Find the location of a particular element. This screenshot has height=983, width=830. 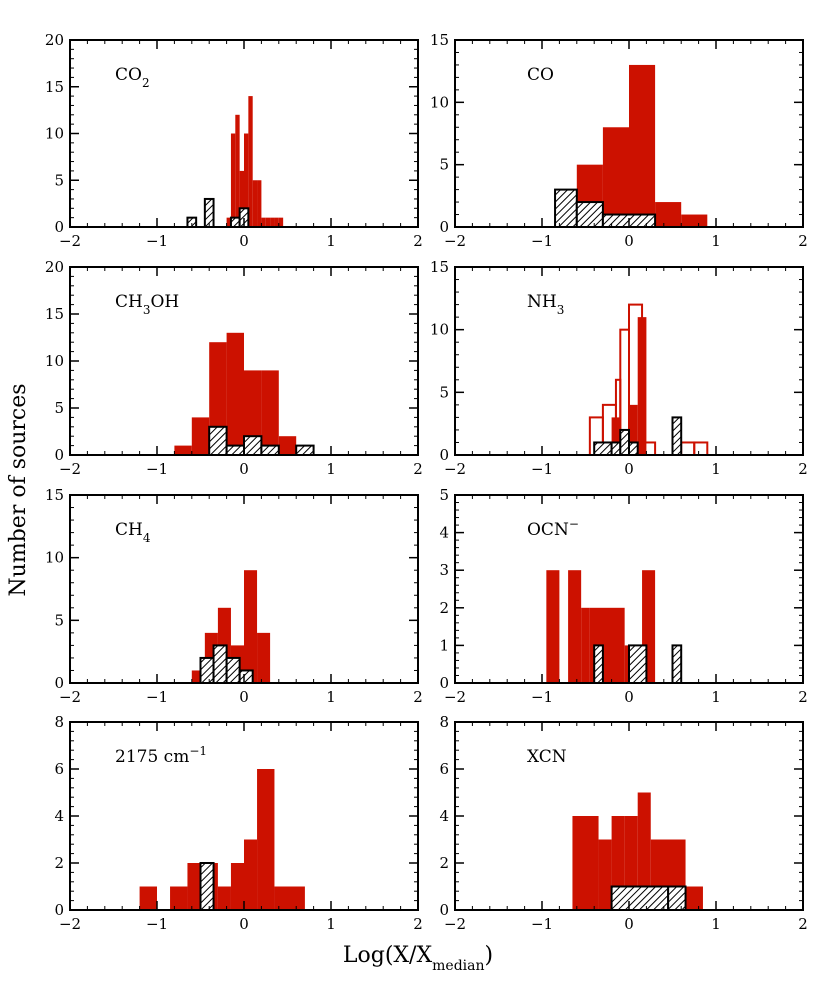

y-tick-label: 6 is located at coordinates (59, 769).